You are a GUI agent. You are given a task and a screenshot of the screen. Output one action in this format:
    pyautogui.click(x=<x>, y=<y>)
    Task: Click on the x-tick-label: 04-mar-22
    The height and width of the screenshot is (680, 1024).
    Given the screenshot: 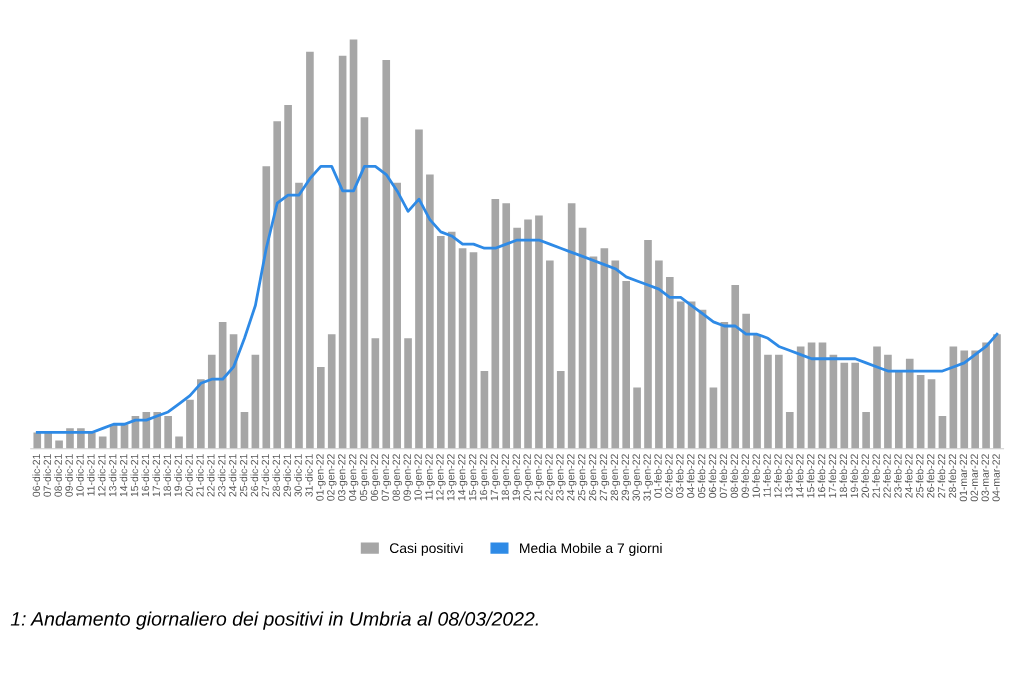 What is the action you would take?
    pyautogui.click(x=996, y=478)
    